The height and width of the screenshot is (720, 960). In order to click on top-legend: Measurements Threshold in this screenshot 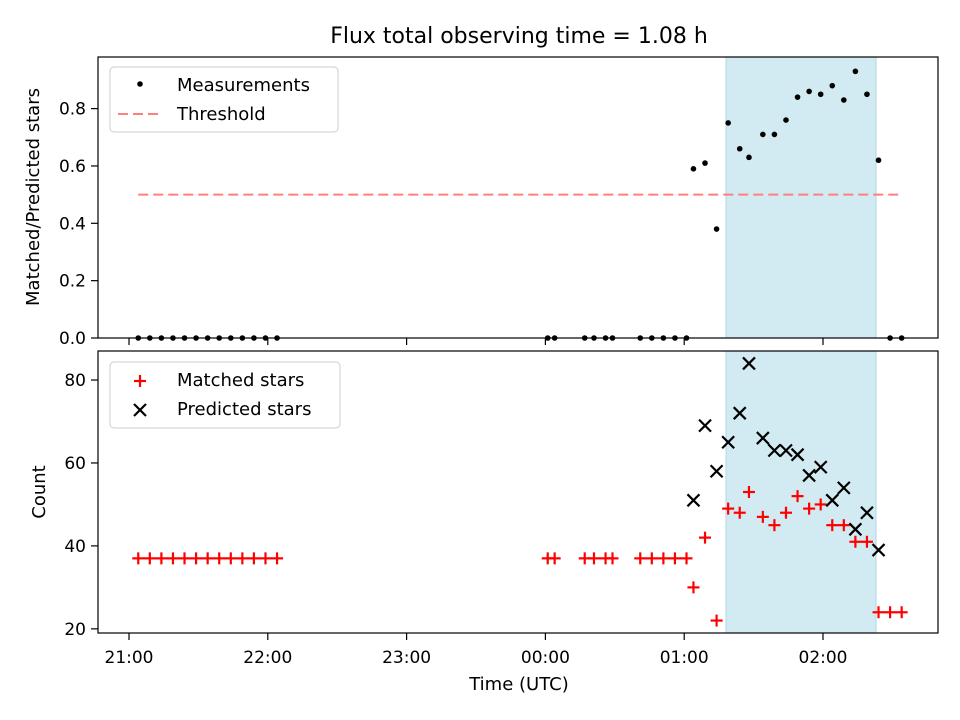, I will do `click(224, 99)`.